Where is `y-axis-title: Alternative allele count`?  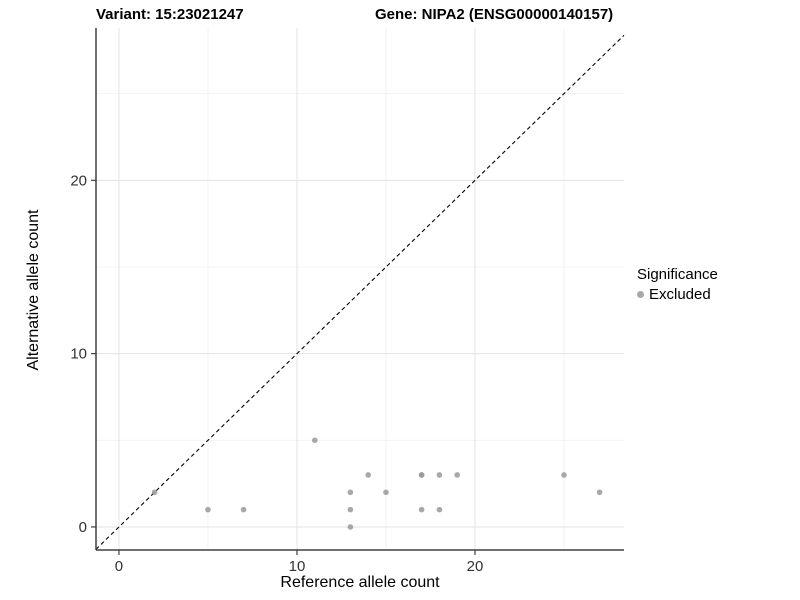
y-axis-title: Alternative allele count is located at coordinates (33, 290).